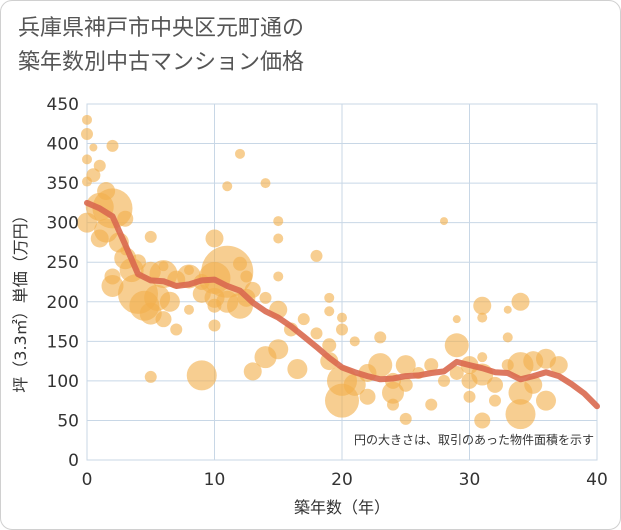 The width and height of the screenshot is (621, 530). I want to click on y-tick-label: 400, so click(63, 145).